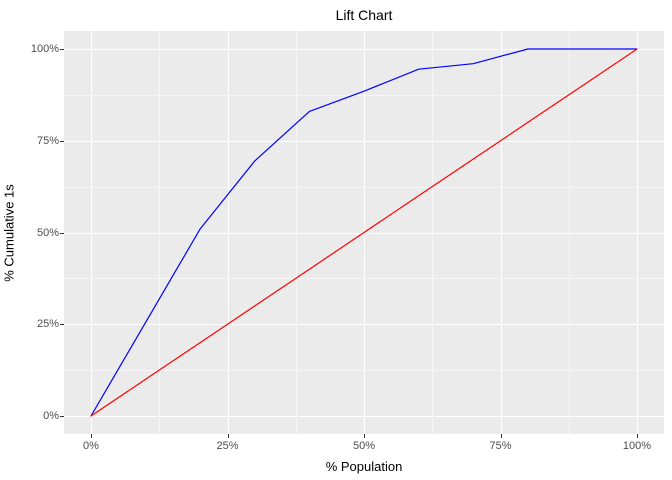 The image size is (672, 480). I want to click on y-tick-label: 50%, so click(47, 232).